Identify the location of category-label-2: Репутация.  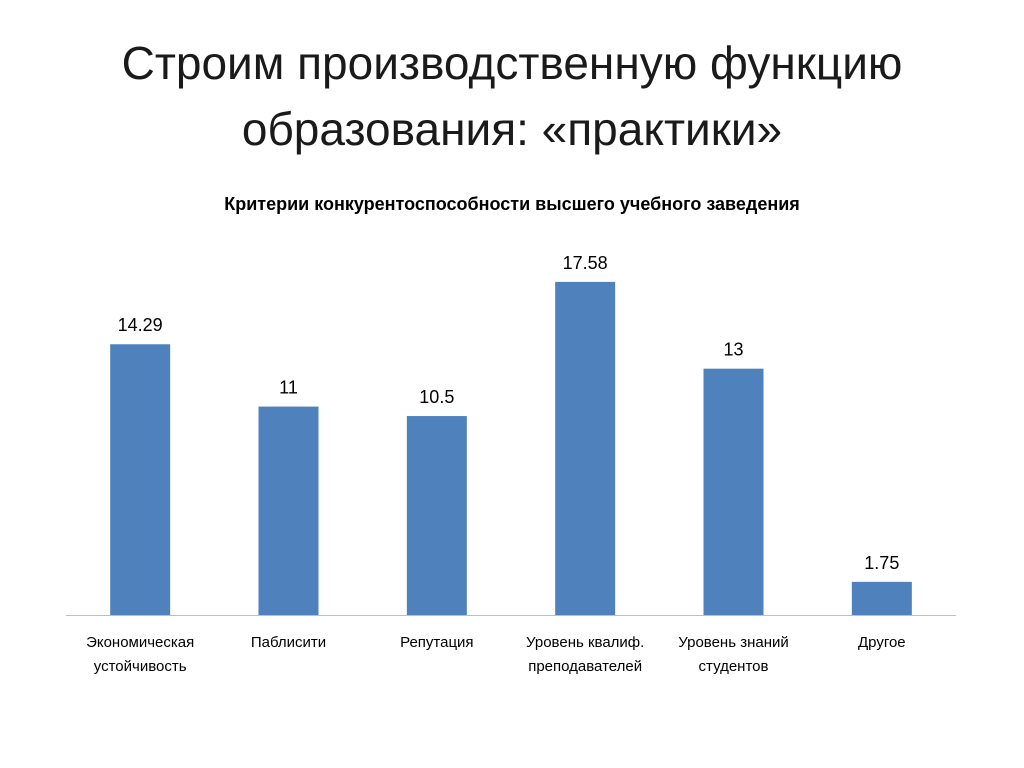
(436, 642).